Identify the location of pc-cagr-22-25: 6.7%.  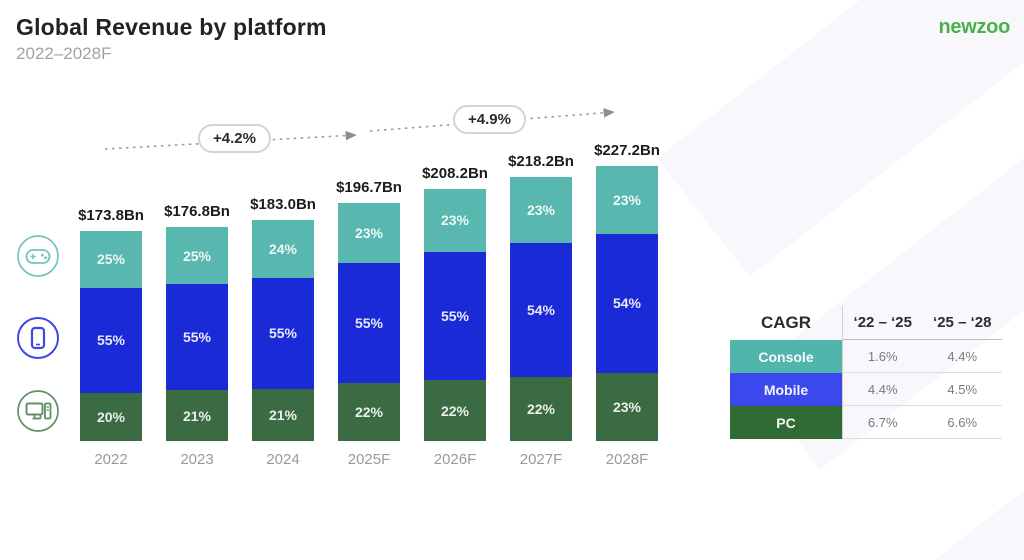
(883, 422).